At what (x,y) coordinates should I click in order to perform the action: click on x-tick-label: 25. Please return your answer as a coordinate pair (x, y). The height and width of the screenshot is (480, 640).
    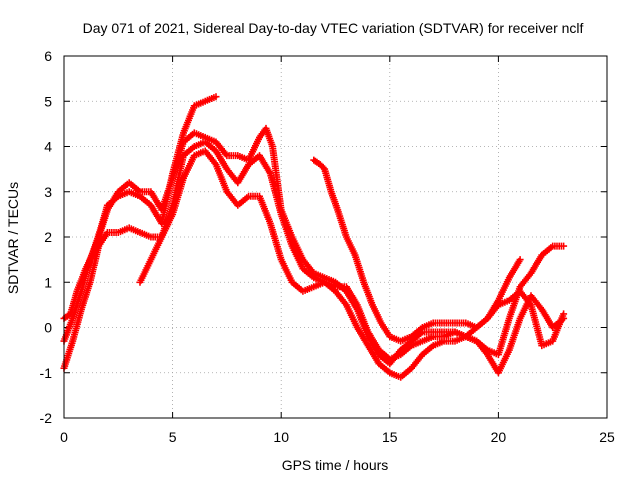
    Looking at the image, I should click on (607, 437).